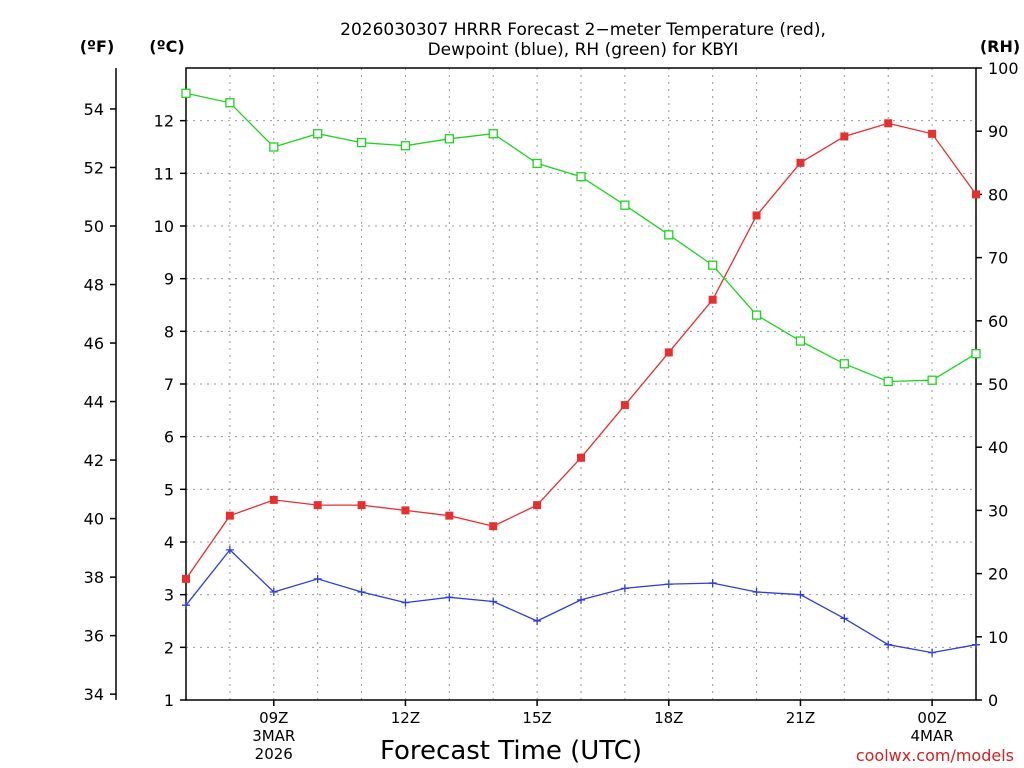 This screenshot has width=1024, height=768. I want to click on celsius-tick-label: 5, so click(169, 489).